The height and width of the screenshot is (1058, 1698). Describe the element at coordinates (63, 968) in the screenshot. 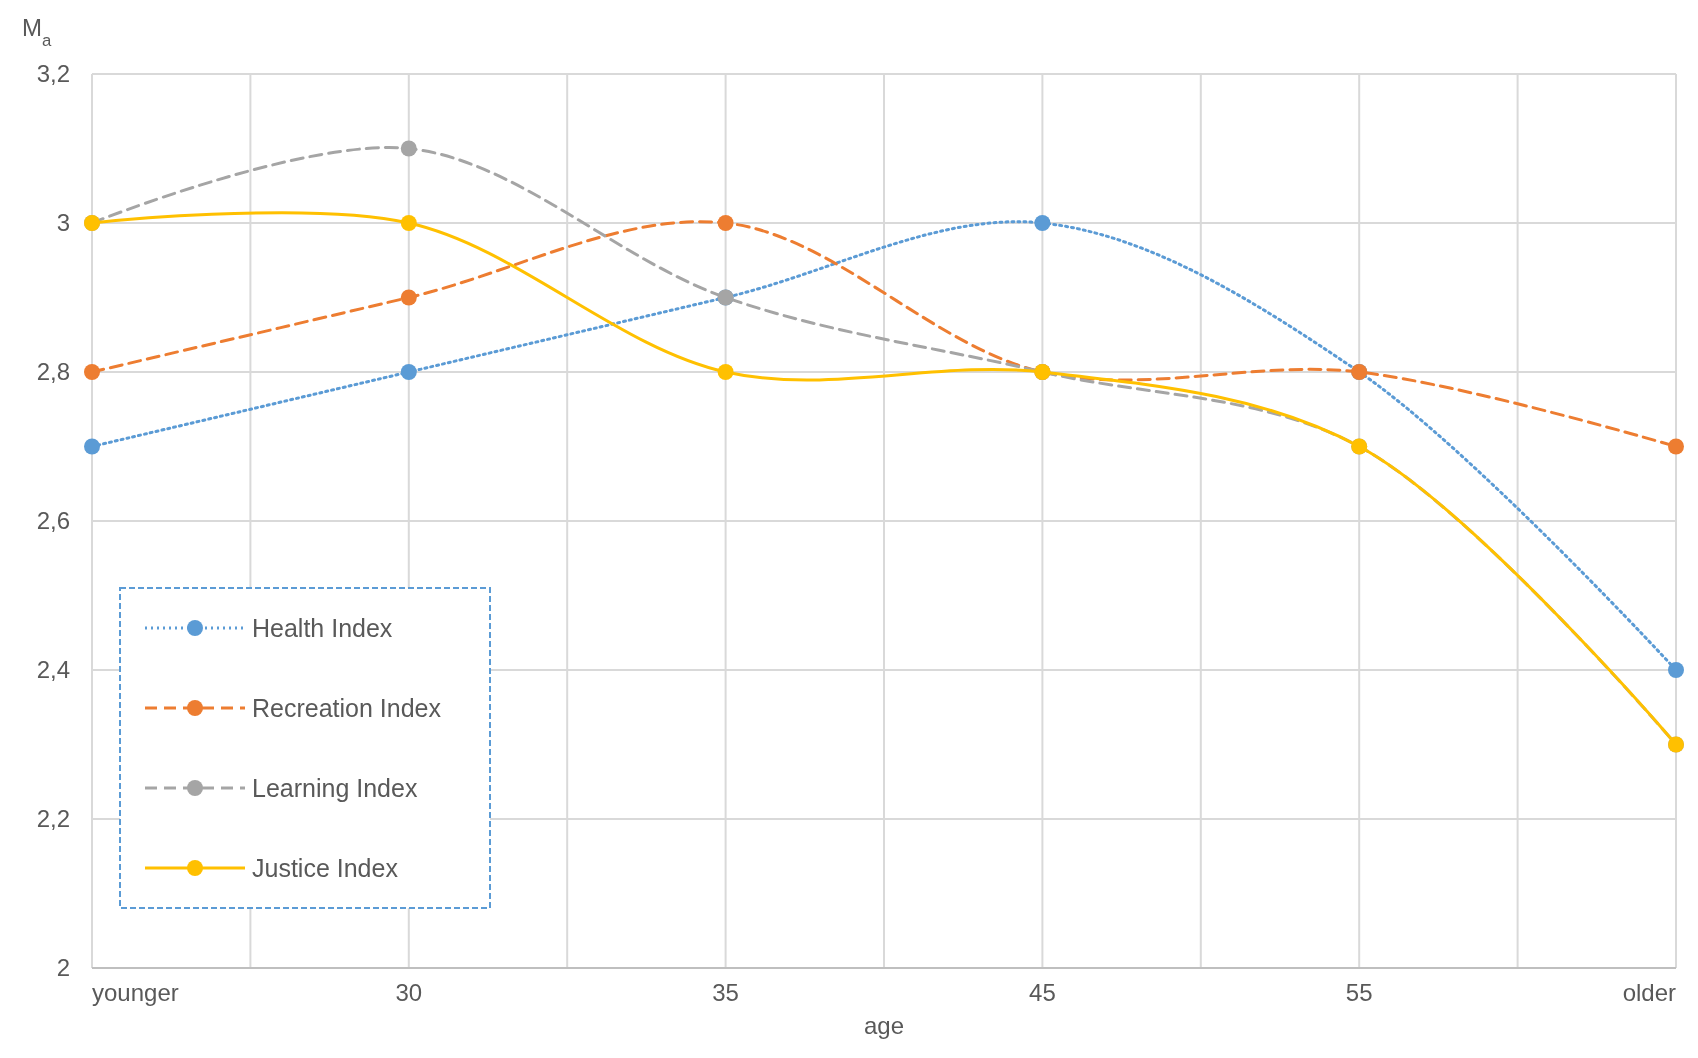

I see `y-tick-label: 2` at that location.